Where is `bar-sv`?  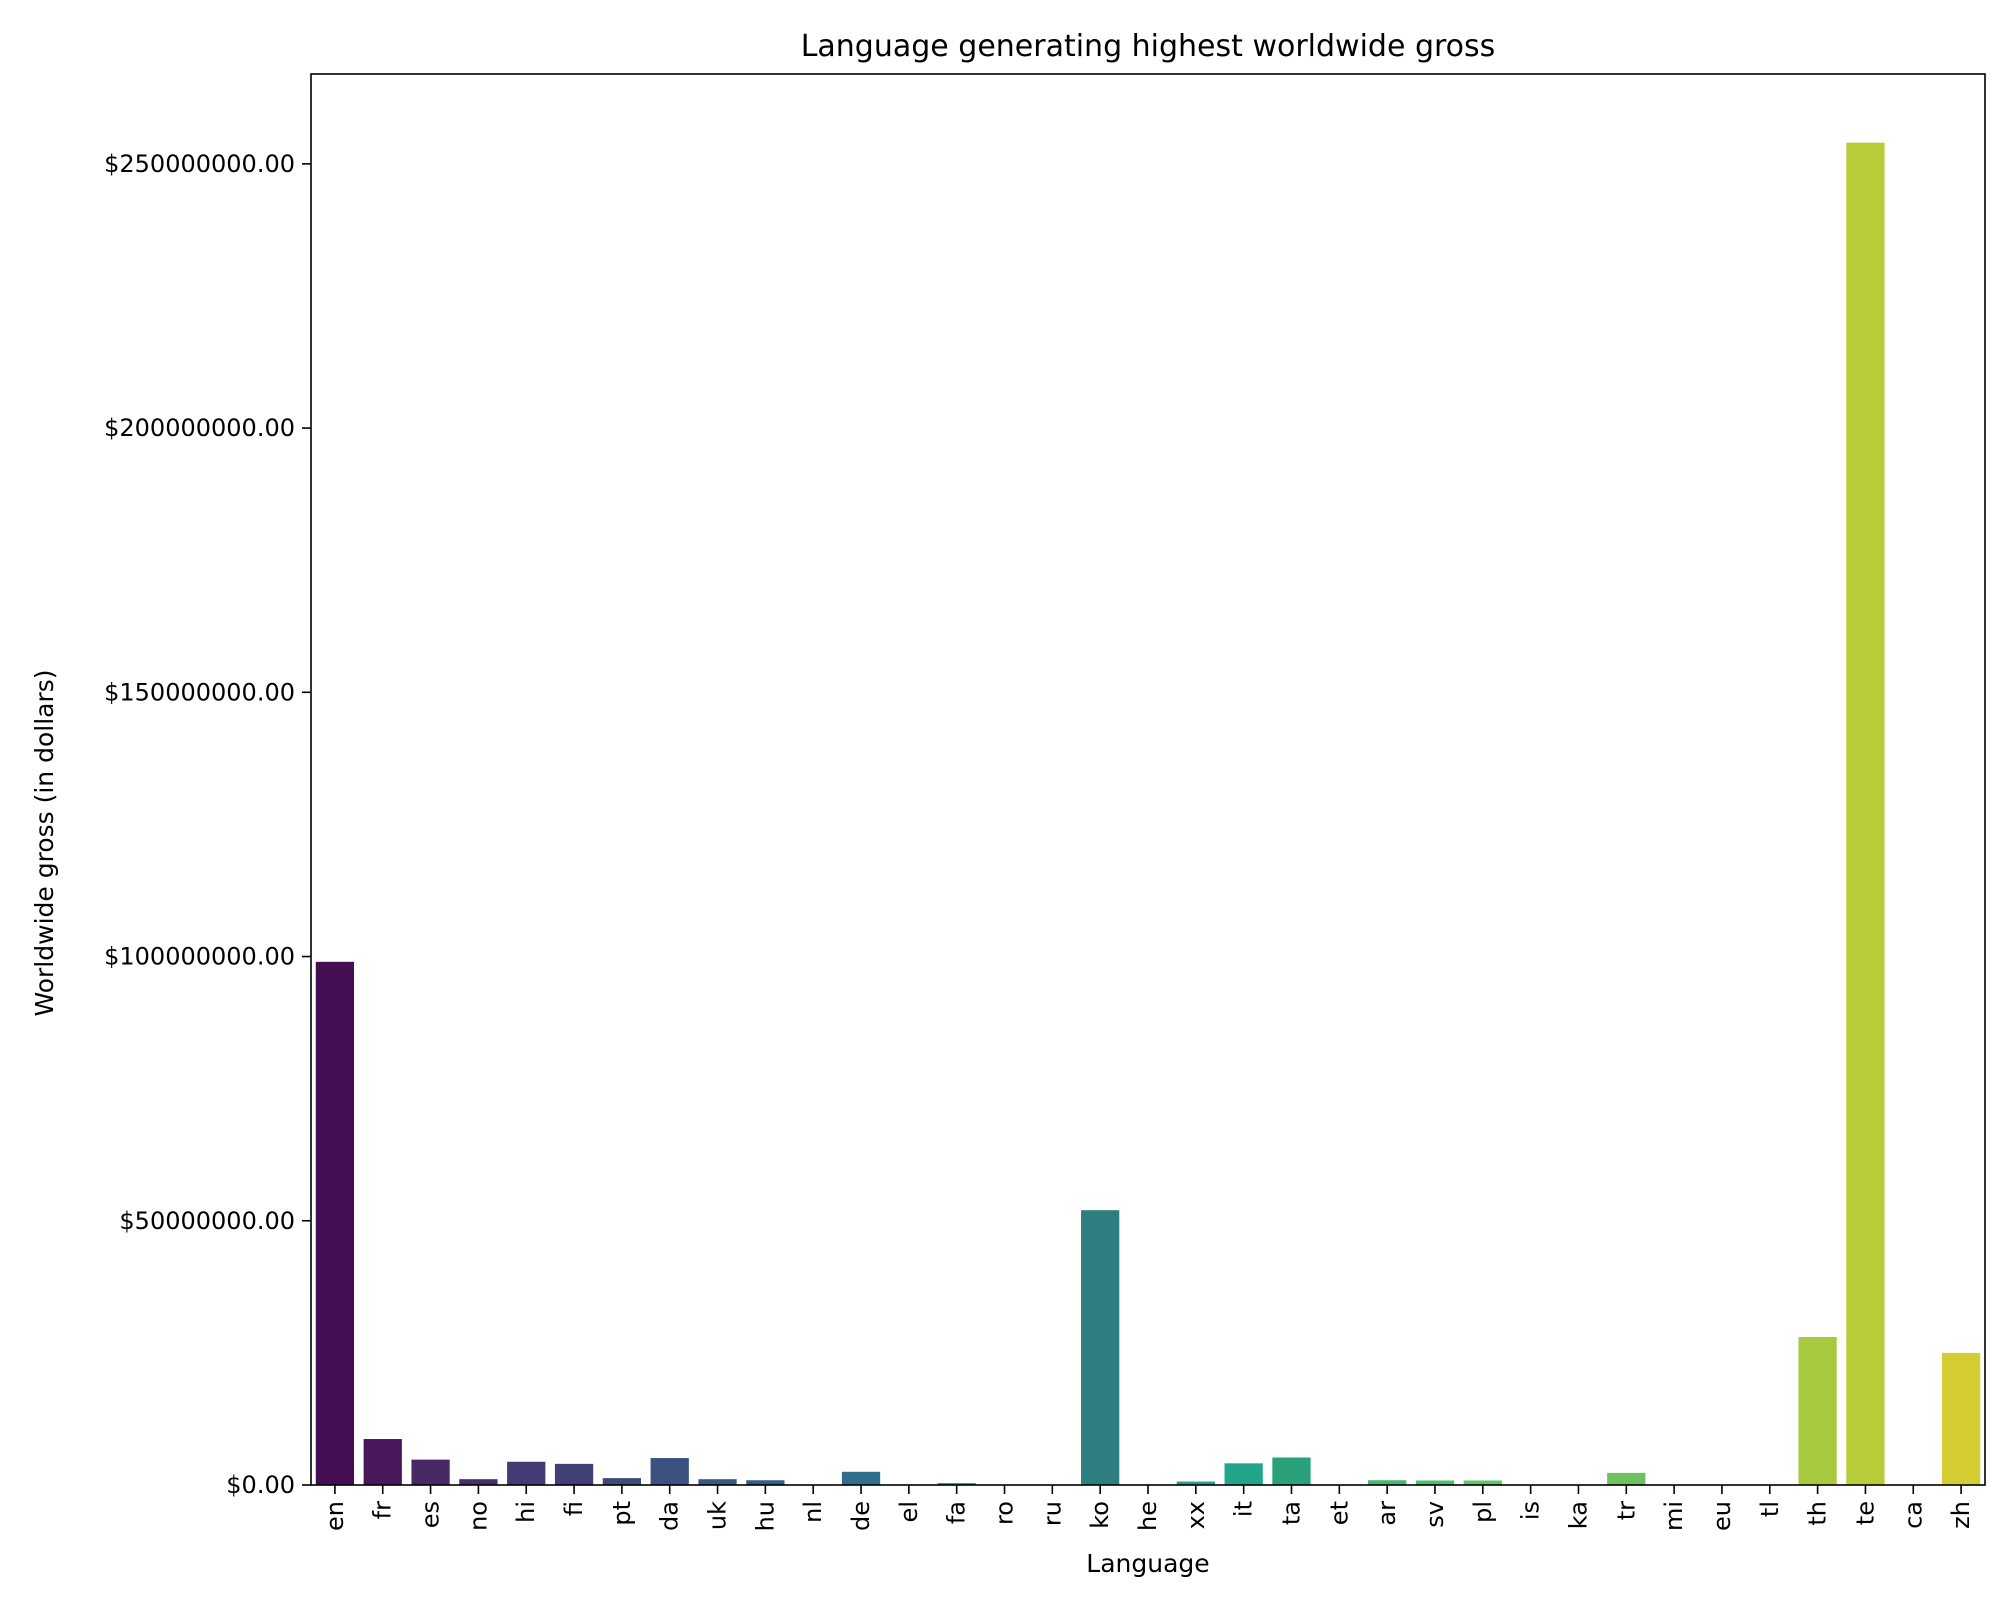
bar-sv is located at coordinates (1435, 1482).